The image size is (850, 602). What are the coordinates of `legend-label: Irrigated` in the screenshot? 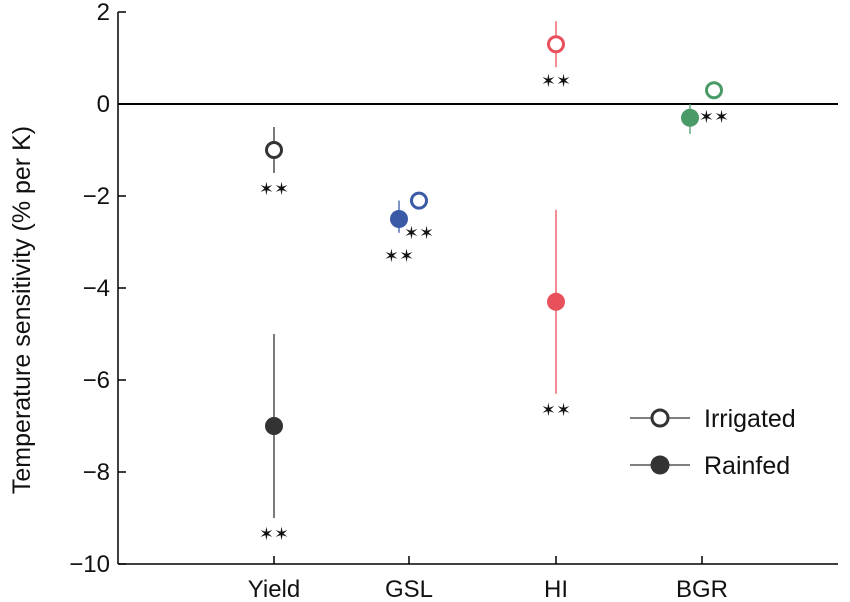 It's located at (750, 419).